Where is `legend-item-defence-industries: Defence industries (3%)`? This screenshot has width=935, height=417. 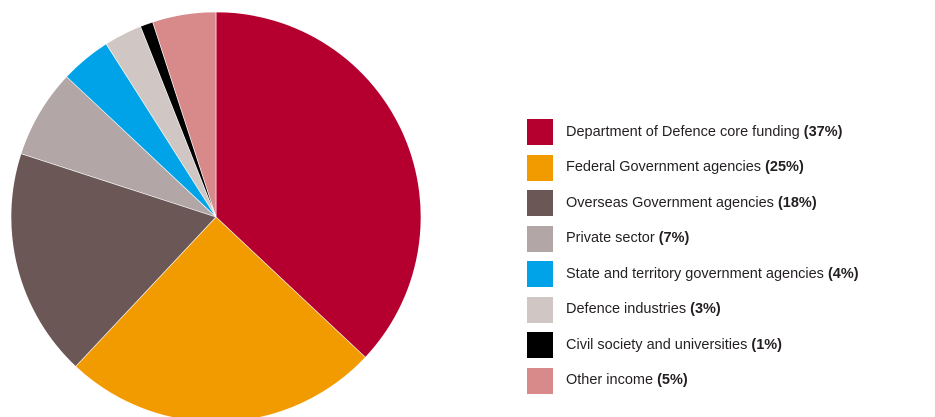
legend-item-defence-industries: Defence industries (3%) is located at coordinates (693, 309).